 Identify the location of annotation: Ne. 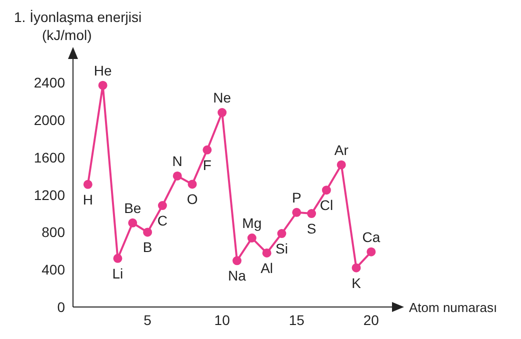
(222, 98).